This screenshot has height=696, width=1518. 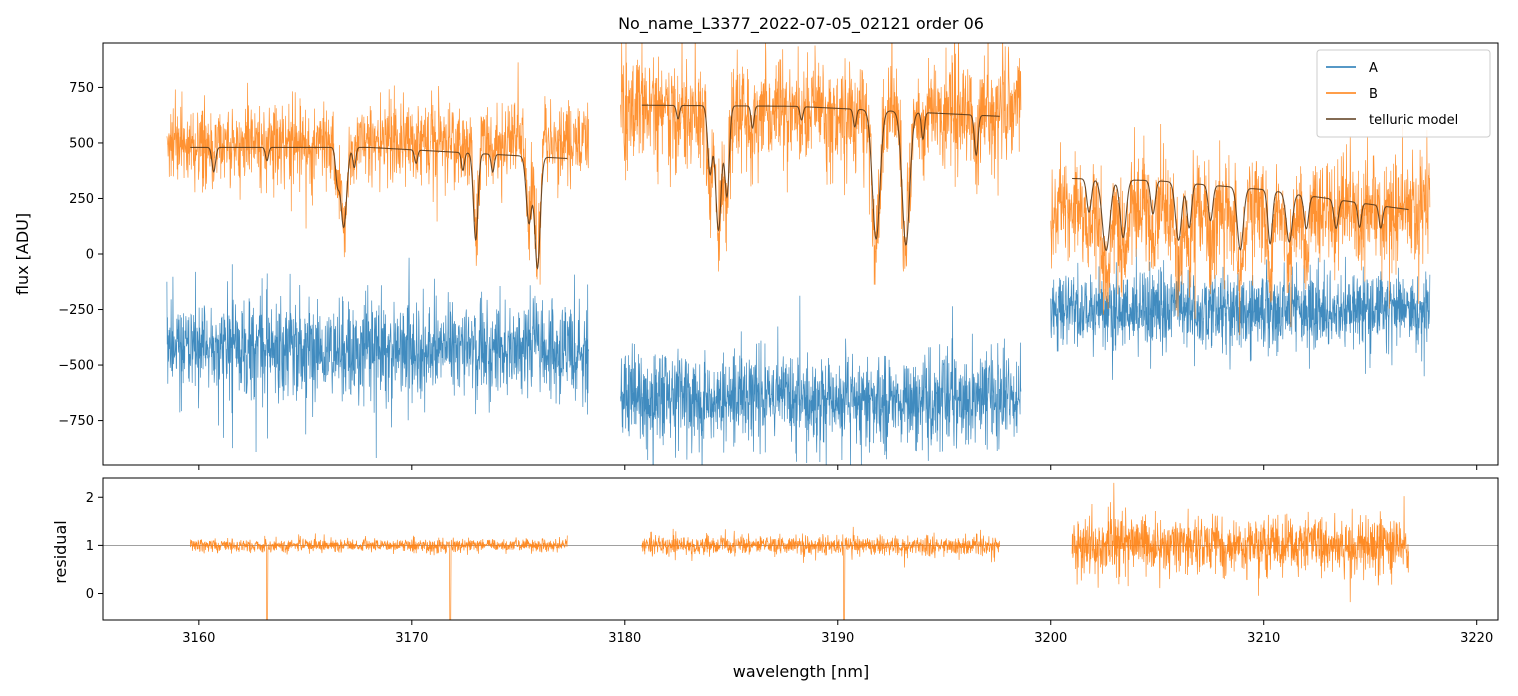 I want to click on flux-y-axis-label: flux [ADU], so click(x=22, y=254).